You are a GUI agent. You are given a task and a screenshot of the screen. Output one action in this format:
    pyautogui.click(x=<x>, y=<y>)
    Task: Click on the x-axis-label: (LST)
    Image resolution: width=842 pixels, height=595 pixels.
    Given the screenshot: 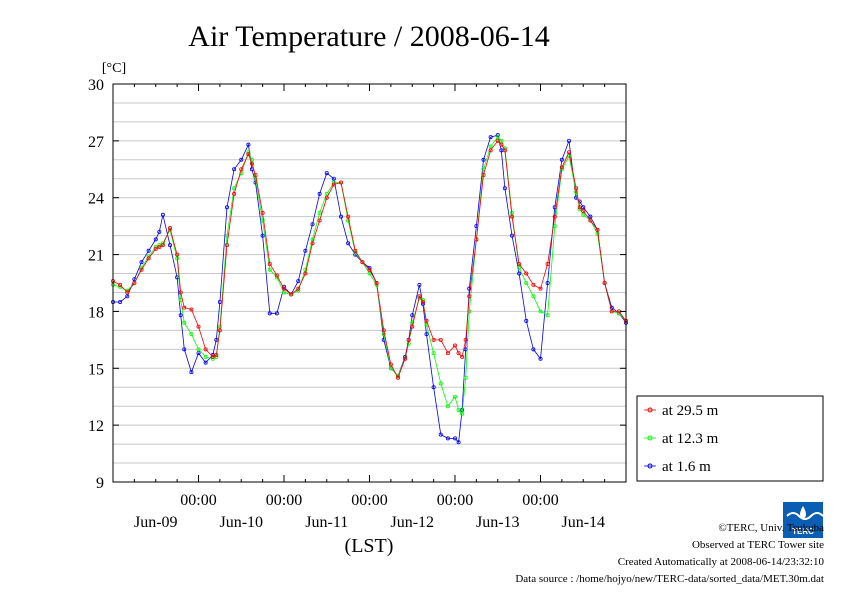 What is the action you would take?
    pyautogui.click(x=369, y=546)
    